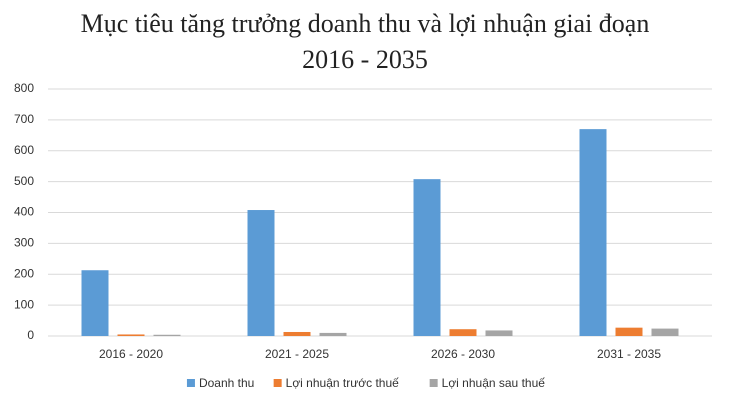 Image resolution: width=730 pixels, height=409 pixels. Describe the element at coordinates (24, 88) in the screenshot. I see `y-tick-label: 800` at that location.